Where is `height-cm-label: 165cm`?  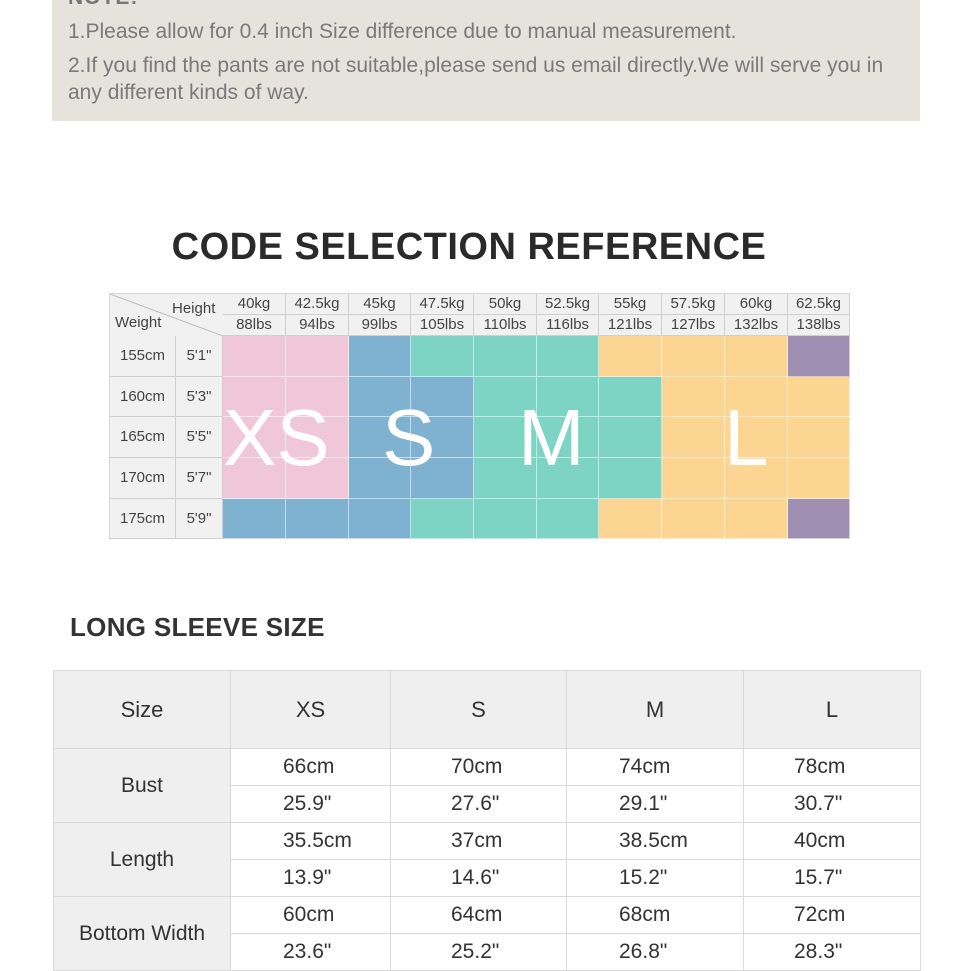 height-cm-label: 165cm is located at coordinates (143, 437).